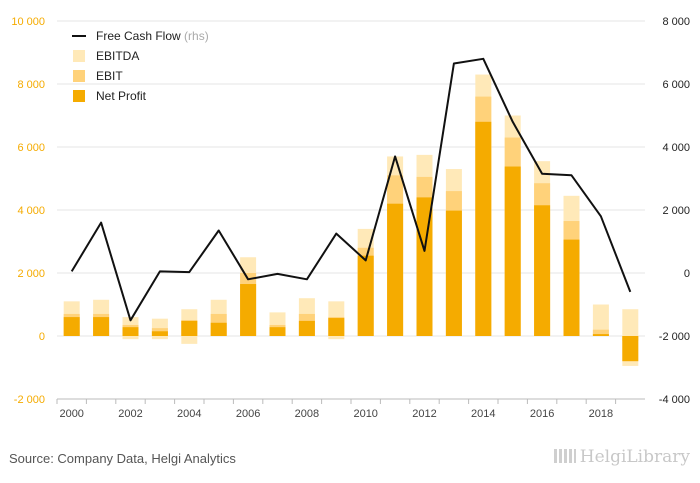  Describe the element at coordinates (29, 400) in the screenshot. I see `y-left-tick-label: -2 000` at that location.